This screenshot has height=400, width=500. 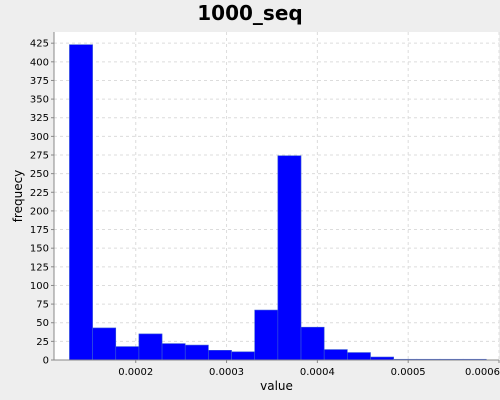 I want to click on y-axis-label: frequecy, so click(x=18, y=196).